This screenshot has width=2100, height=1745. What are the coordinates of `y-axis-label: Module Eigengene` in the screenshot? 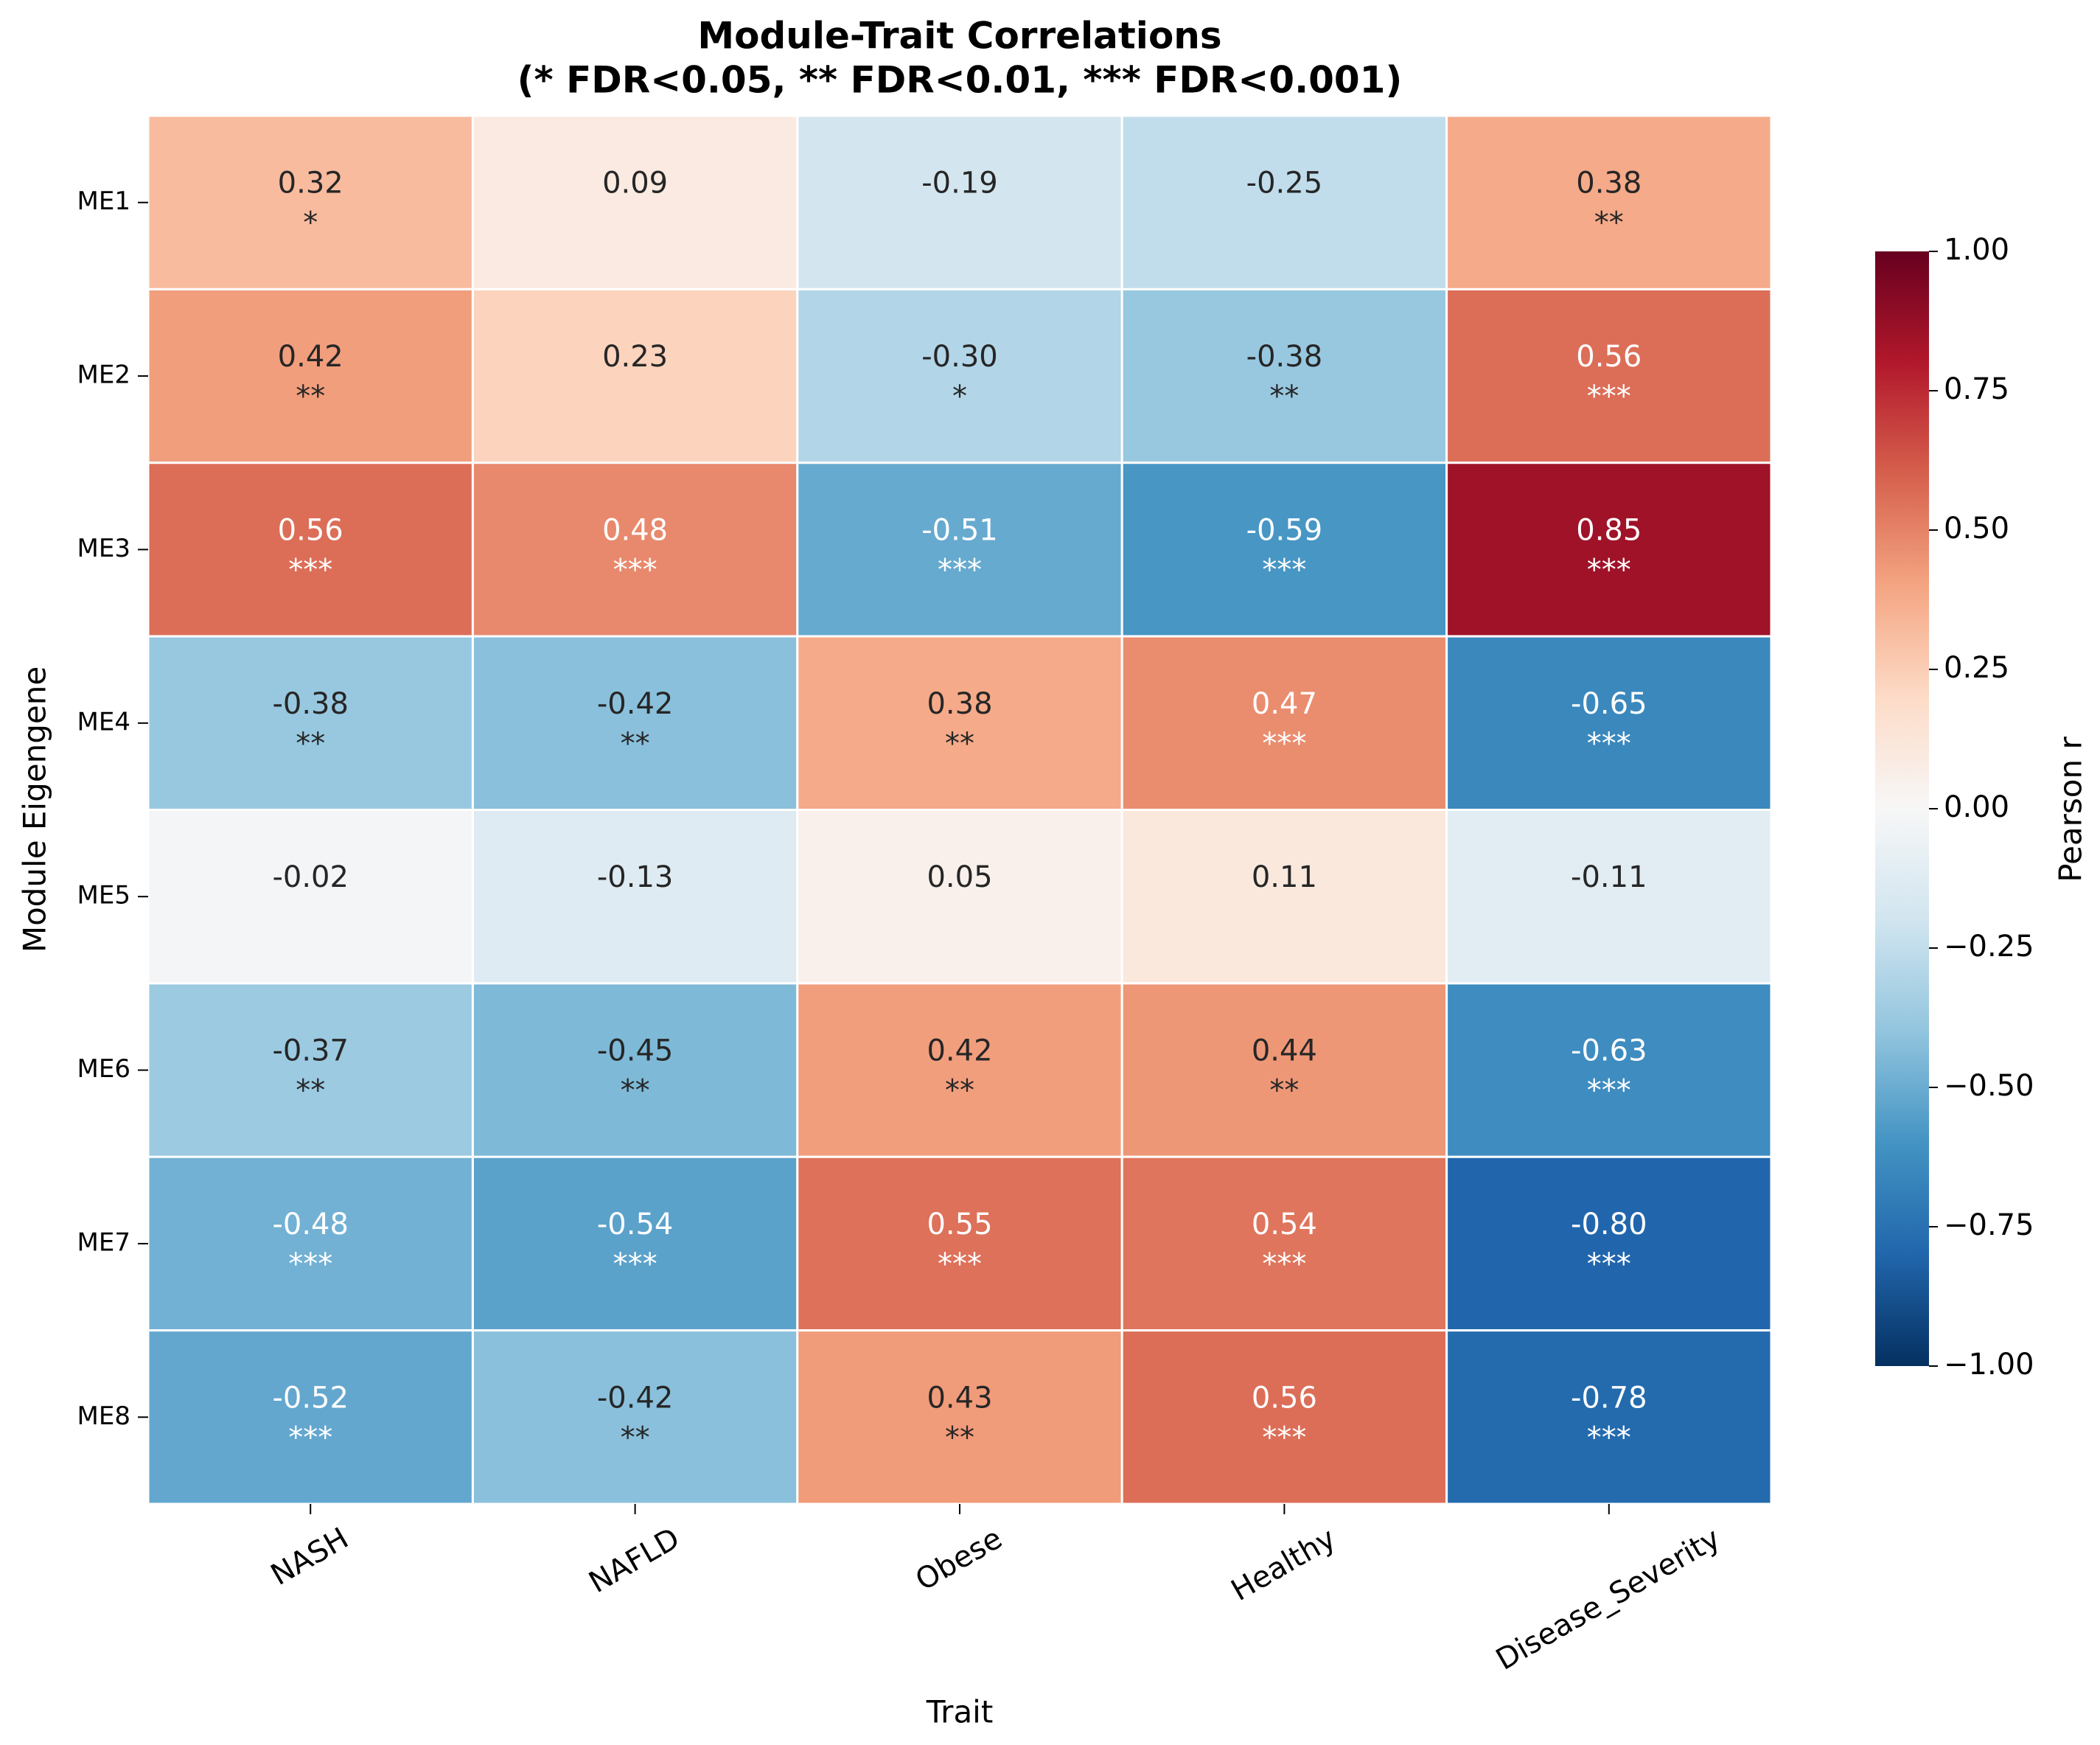 It's located at (35, 809).